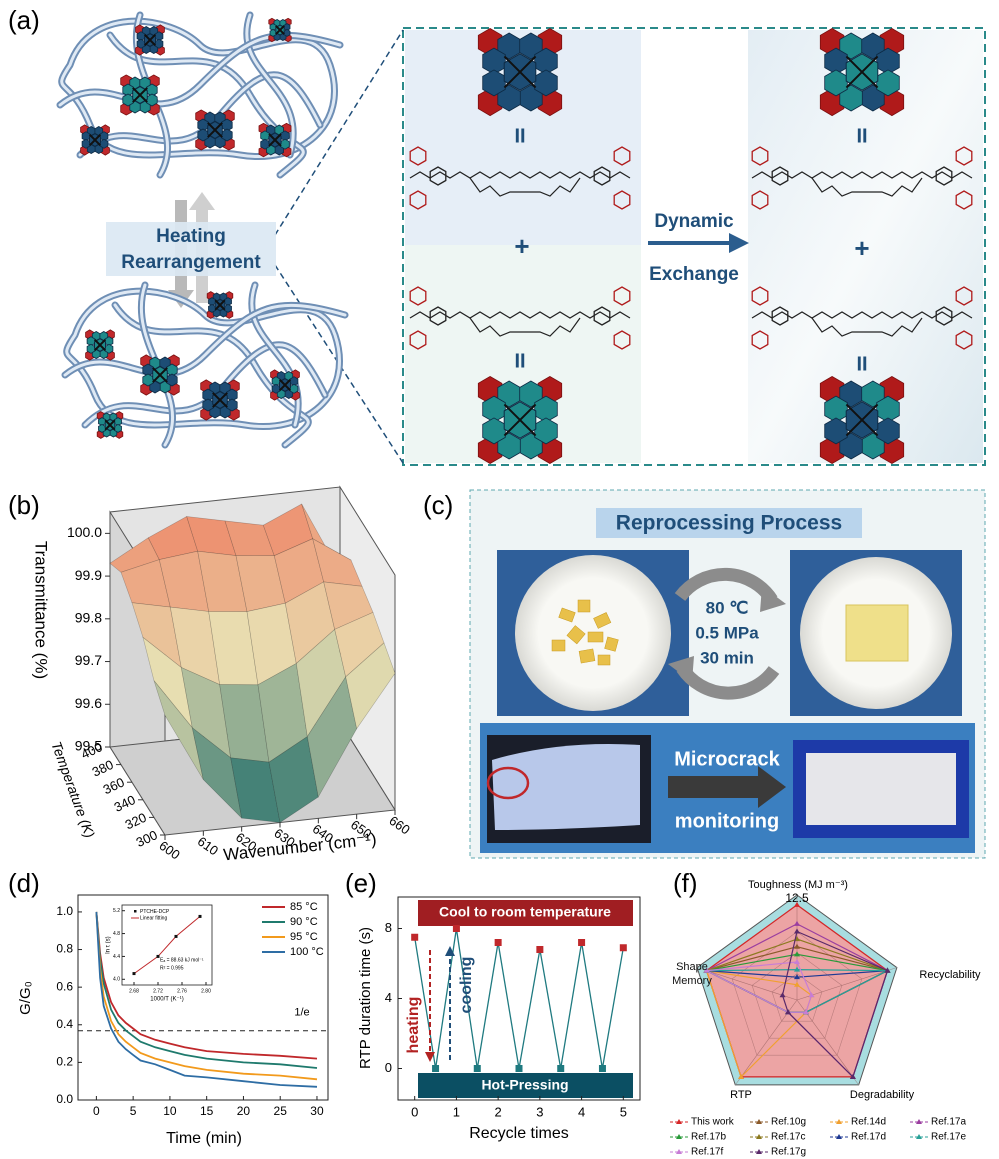 The height and width of the screenshot is (1159, 999). I want to click on x-tick-label: 5, so click(623, 1111).